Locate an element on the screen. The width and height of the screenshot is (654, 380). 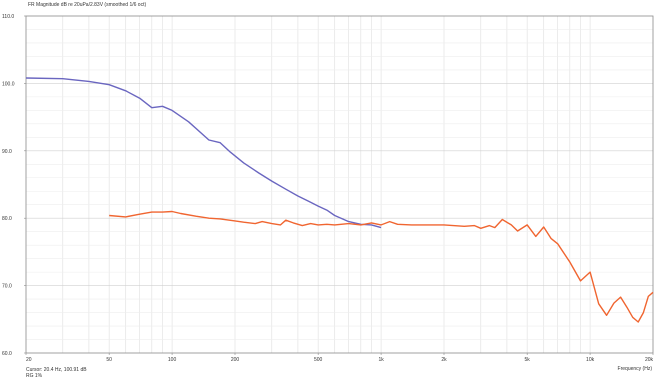
x-tick-label: 200 is located at coordinates (235, 360).